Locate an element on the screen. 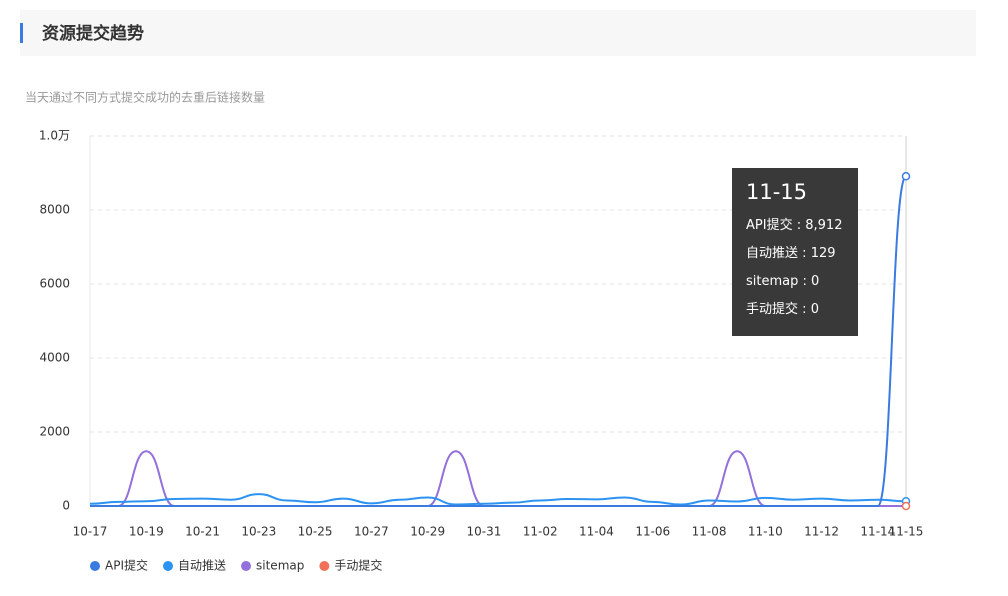 Image resolution: width=1008 pixels, height=596 pixels. x-tick-label: 10-25 is located at coordinates (315, 532).